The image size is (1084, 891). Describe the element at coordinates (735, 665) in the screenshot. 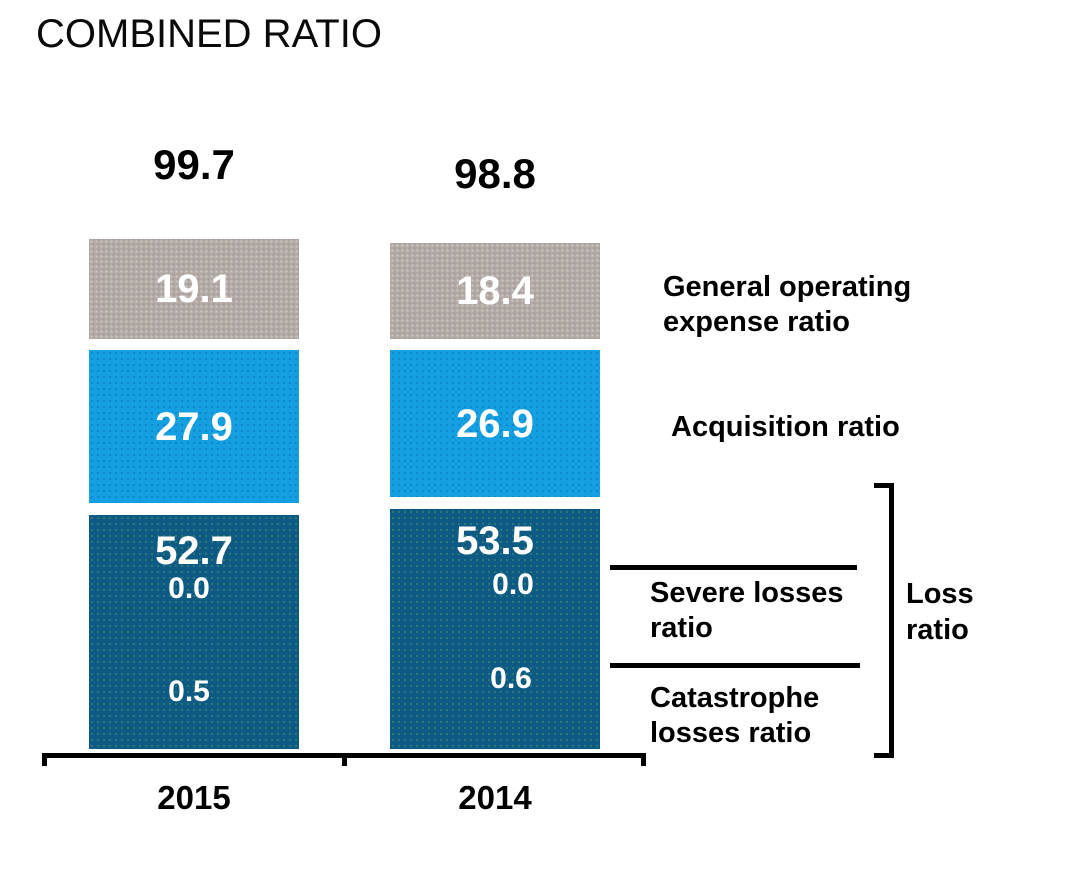

I see `catastrophe-losses-callout-line` at that location.